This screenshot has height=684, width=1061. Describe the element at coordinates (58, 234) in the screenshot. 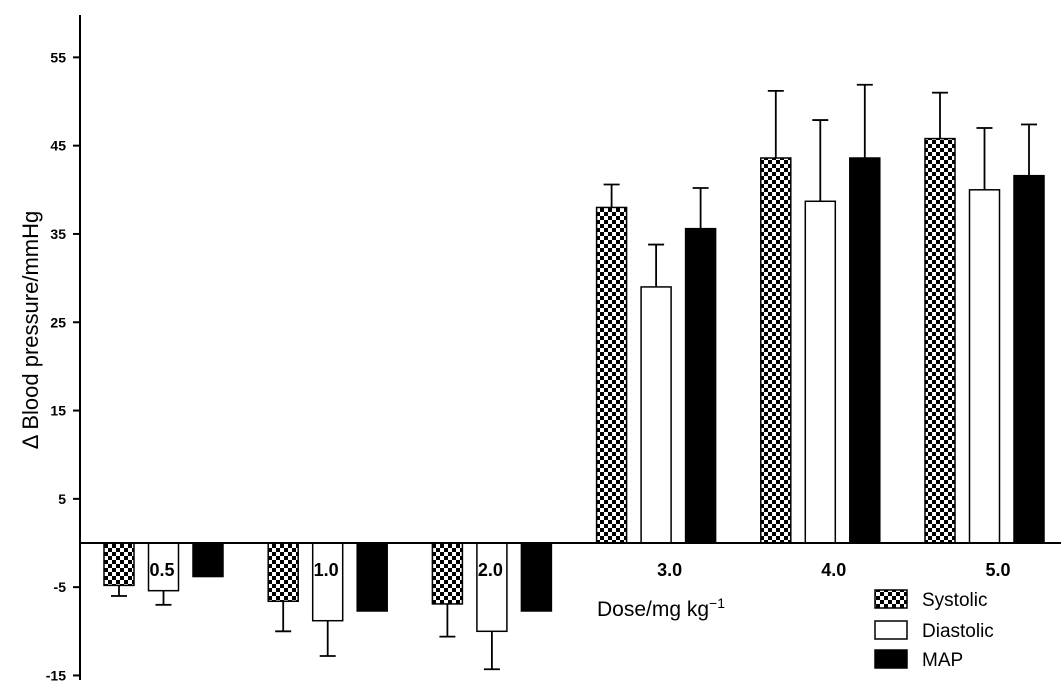

I see `y-tick-label: 35` at that location.